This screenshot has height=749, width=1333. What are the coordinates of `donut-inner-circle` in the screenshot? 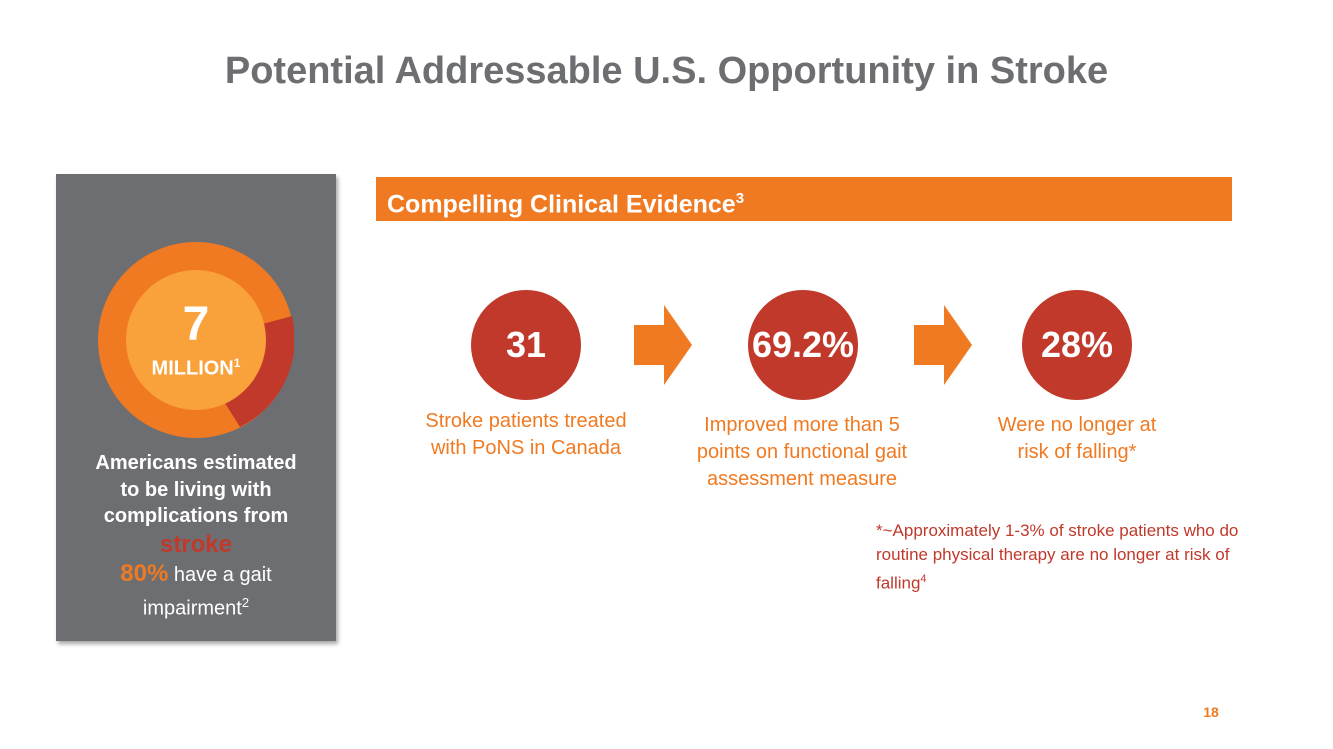 It's located at (196, 340).